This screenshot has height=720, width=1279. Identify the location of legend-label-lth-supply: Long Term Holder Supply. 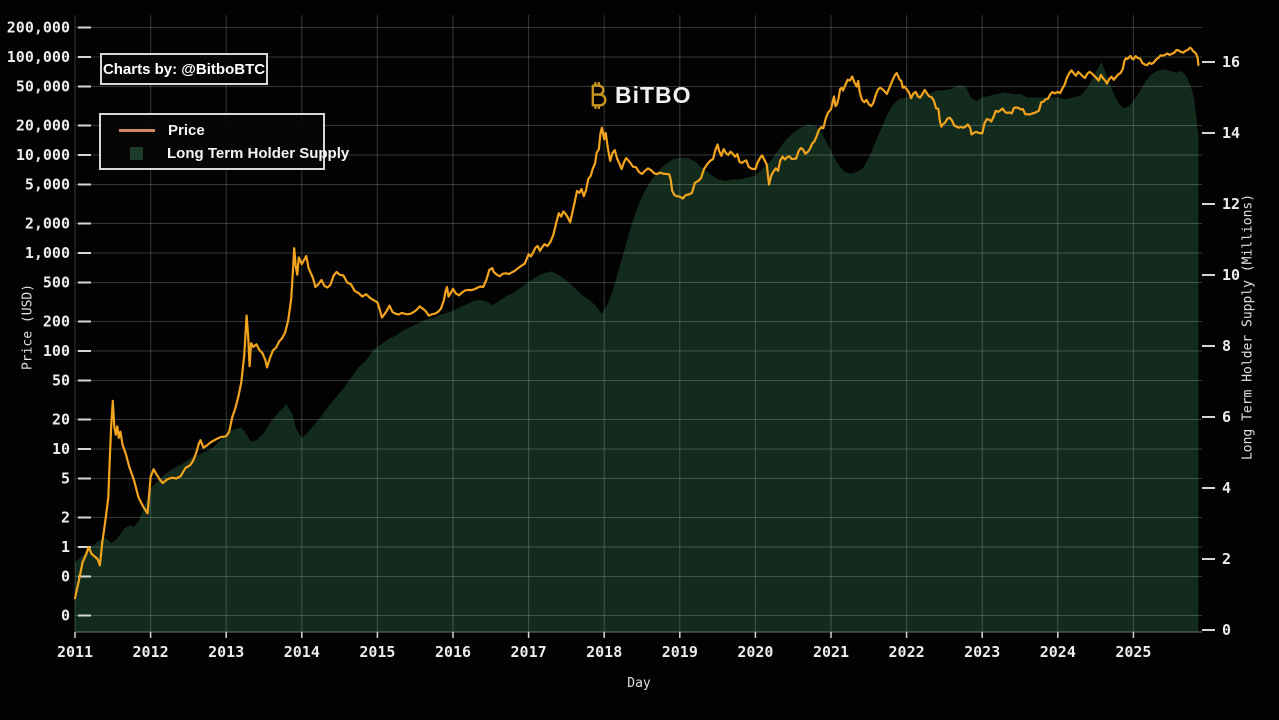
(258, 153).